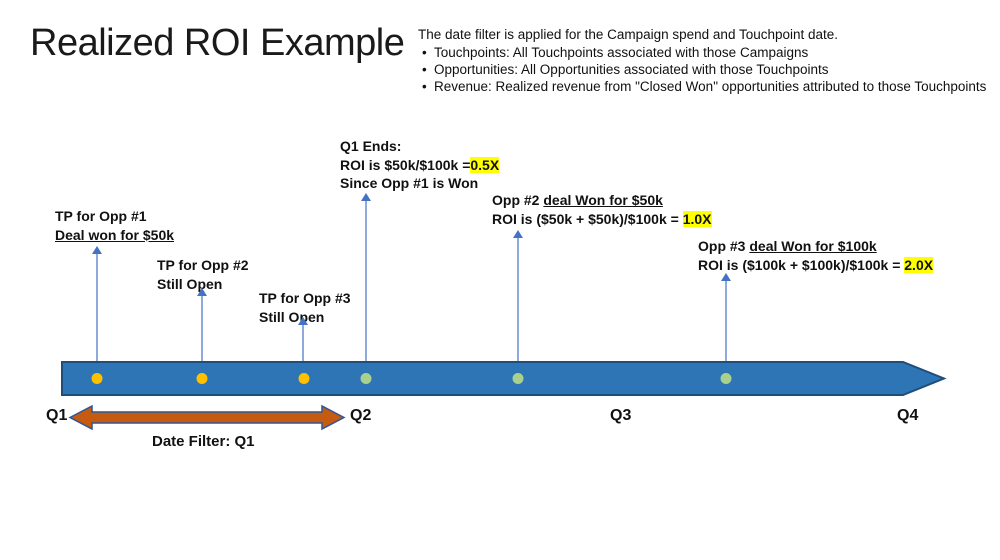 This screenshot has width=1000, height=560. I want to click on timeline-dot-event-opp3-won, so click(726, 378).